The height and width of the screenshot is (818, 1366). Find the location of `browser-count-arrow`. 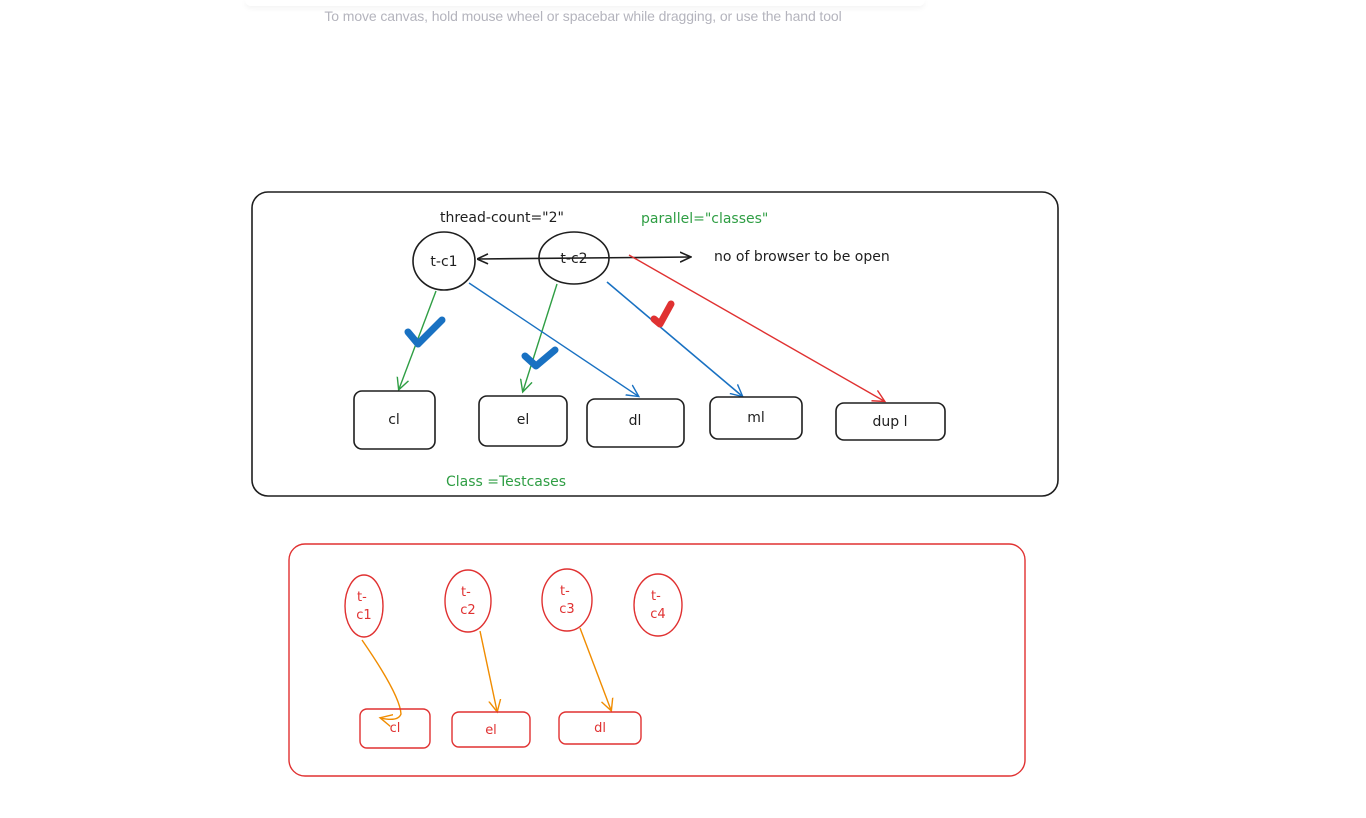

browser-count-arrow is located at coordinates (584, 258).